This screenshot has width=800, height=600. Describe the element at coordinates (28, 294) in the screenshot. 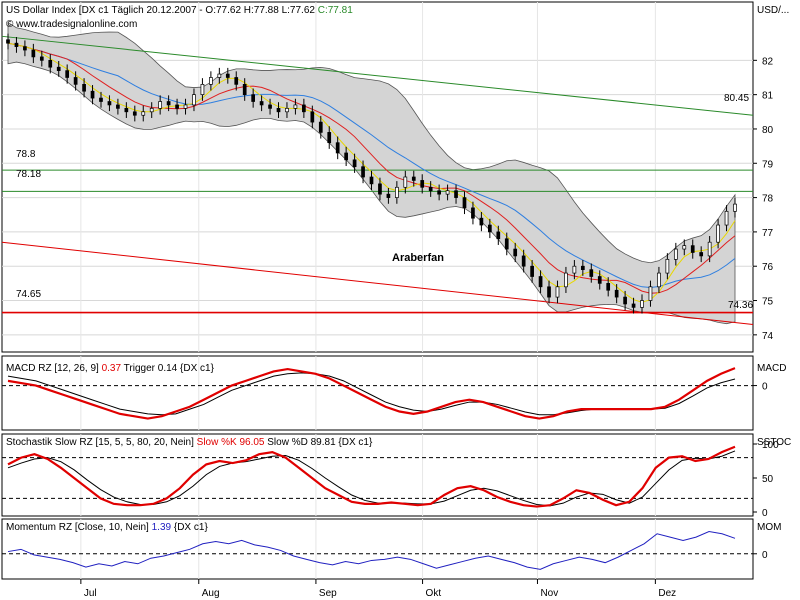

I see `support-label: 74.65` at that location.